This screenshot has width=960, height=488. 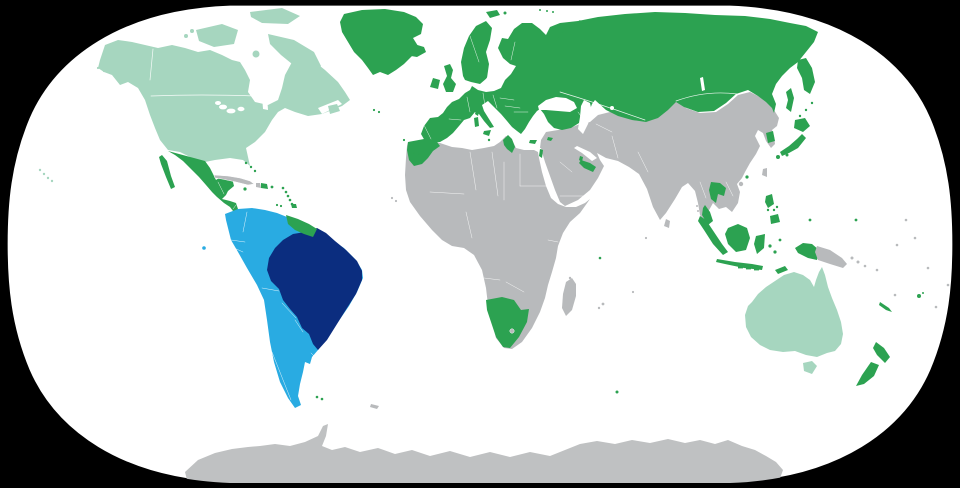 I want to click on region-hainan, so click(x=741, y=184).